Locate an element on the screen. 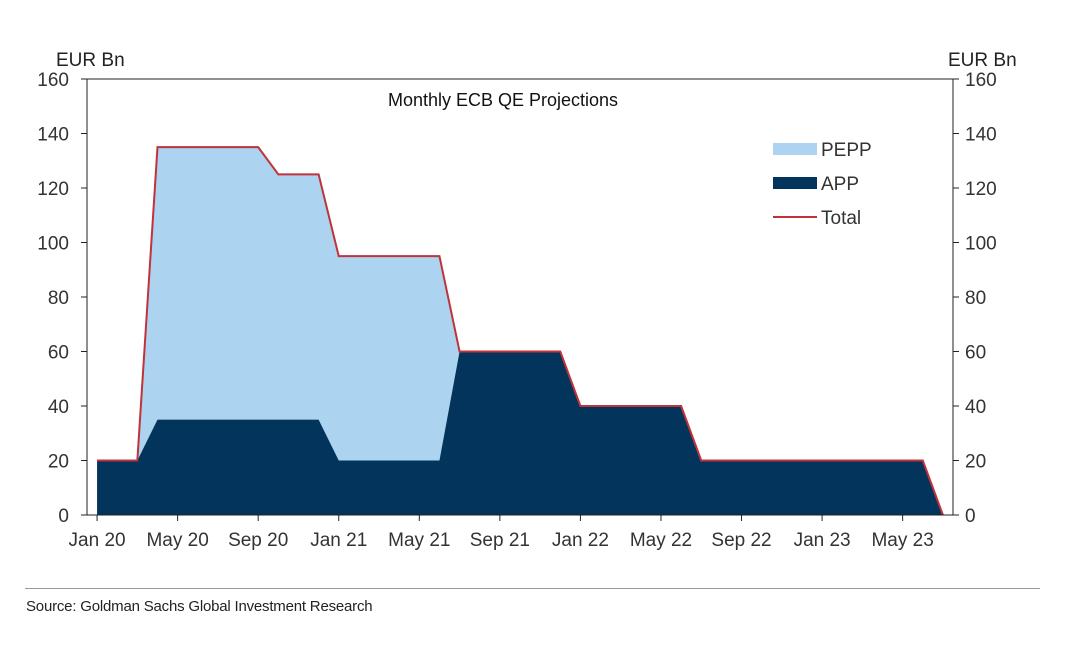 The height and width of the screenshot is (648, 1086). legend-swatch-app is located at coordinates (795, 183).